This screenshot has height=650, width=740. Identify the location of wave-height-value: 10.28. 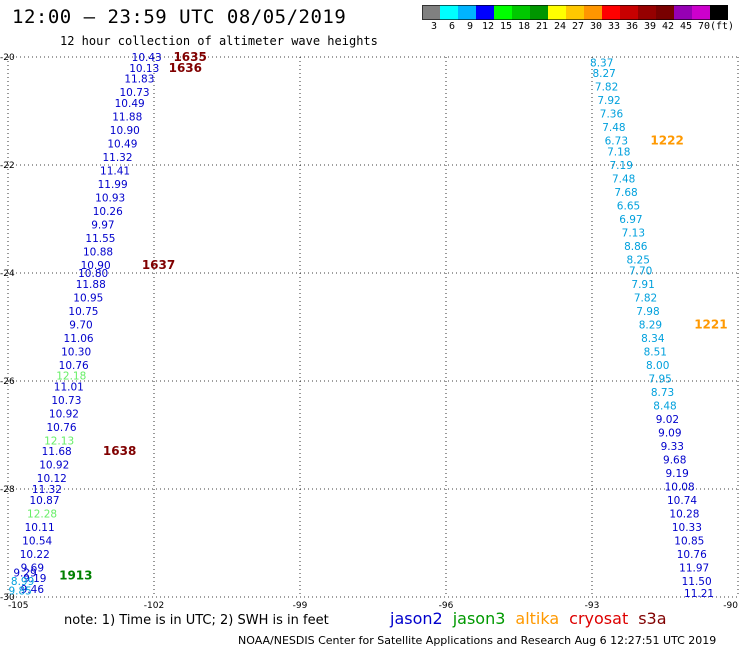
(684, 514).